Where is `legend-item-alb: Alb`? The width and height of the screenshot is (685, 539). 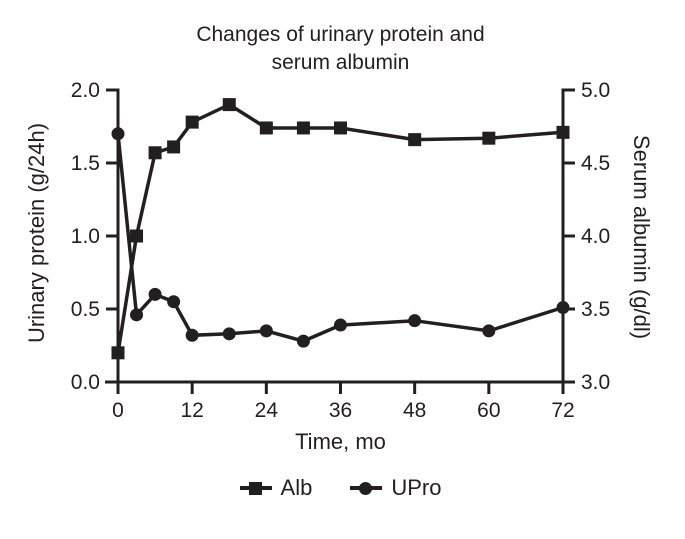 legend-item-alb: Alb is located at coordinates (276, 488).